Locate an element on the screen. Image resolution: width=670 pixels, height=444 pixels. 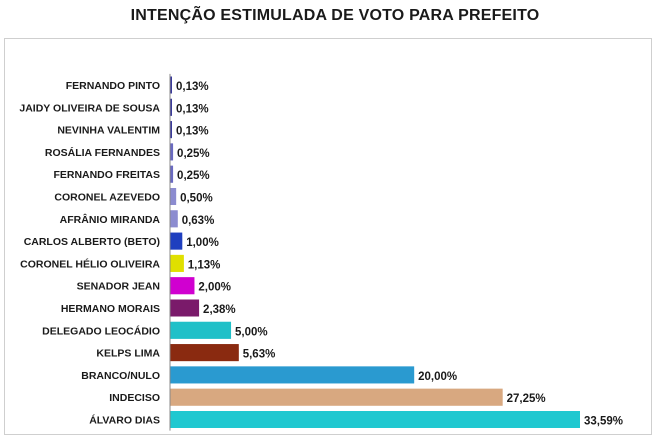
category-label: ROSÁLIA FERNANDES is located at coordinates (102, 152).